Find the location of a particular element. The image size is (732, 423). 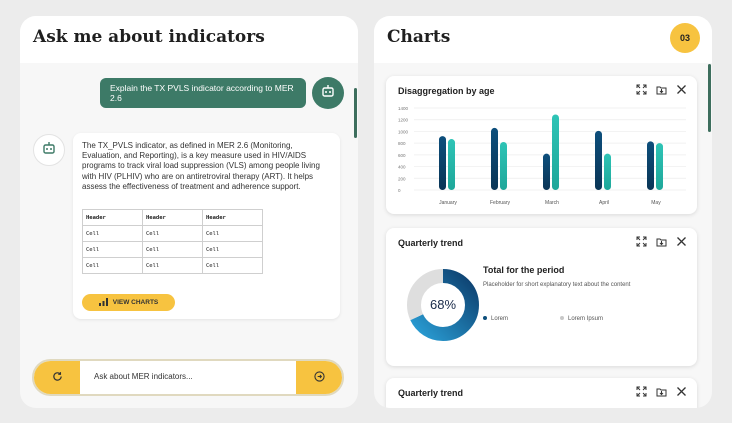

bot-avatar is located at coordinates (49, 150).